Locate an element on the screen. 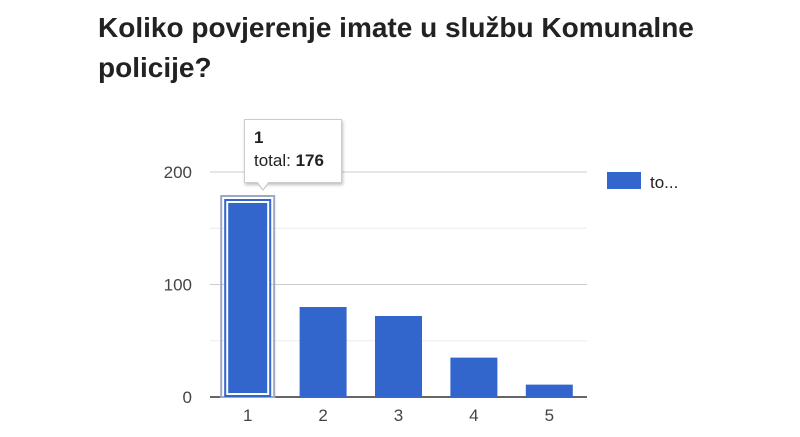 The width and height of the screenshot is (800, 437). x-tick-label: 4 is located at coordinates (473, 415).